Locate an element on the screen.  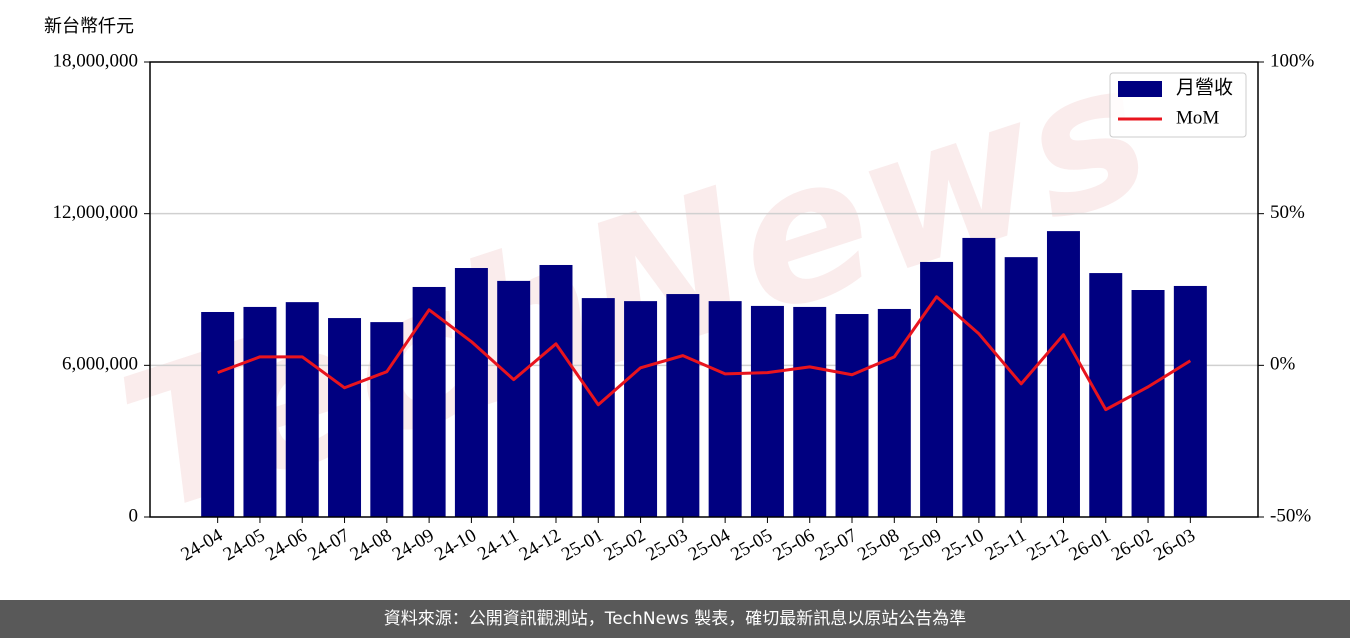
y-axis-label: 新台幣仟元 is located at coordinates (89, 26).